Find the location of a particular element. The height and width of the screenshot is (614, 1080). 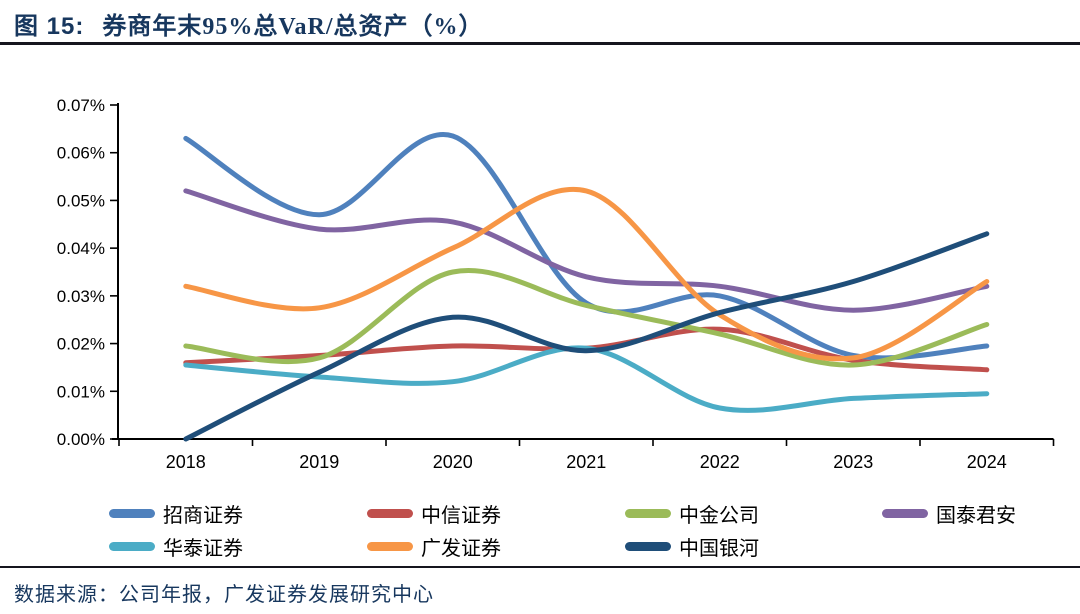

legend-label: 国泰君安 is located at coordinates (976, 515).